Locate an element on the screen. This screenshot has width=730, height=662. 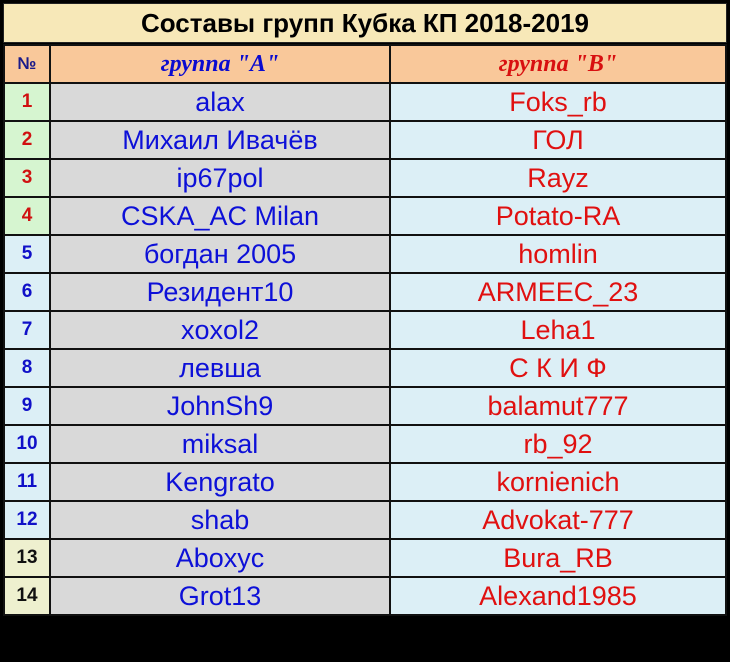
header-number: № is located at coordinates (27, 64).